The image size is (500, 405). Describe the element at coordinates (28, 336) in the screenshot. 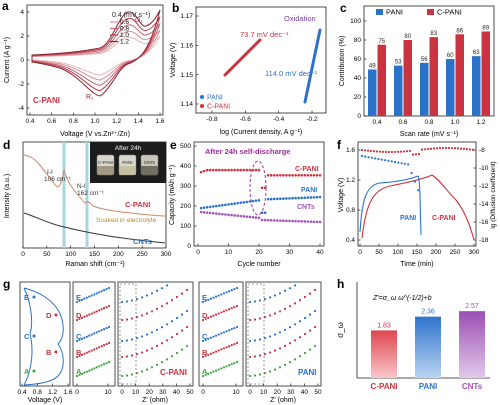

I see `cv-inner` at that location.